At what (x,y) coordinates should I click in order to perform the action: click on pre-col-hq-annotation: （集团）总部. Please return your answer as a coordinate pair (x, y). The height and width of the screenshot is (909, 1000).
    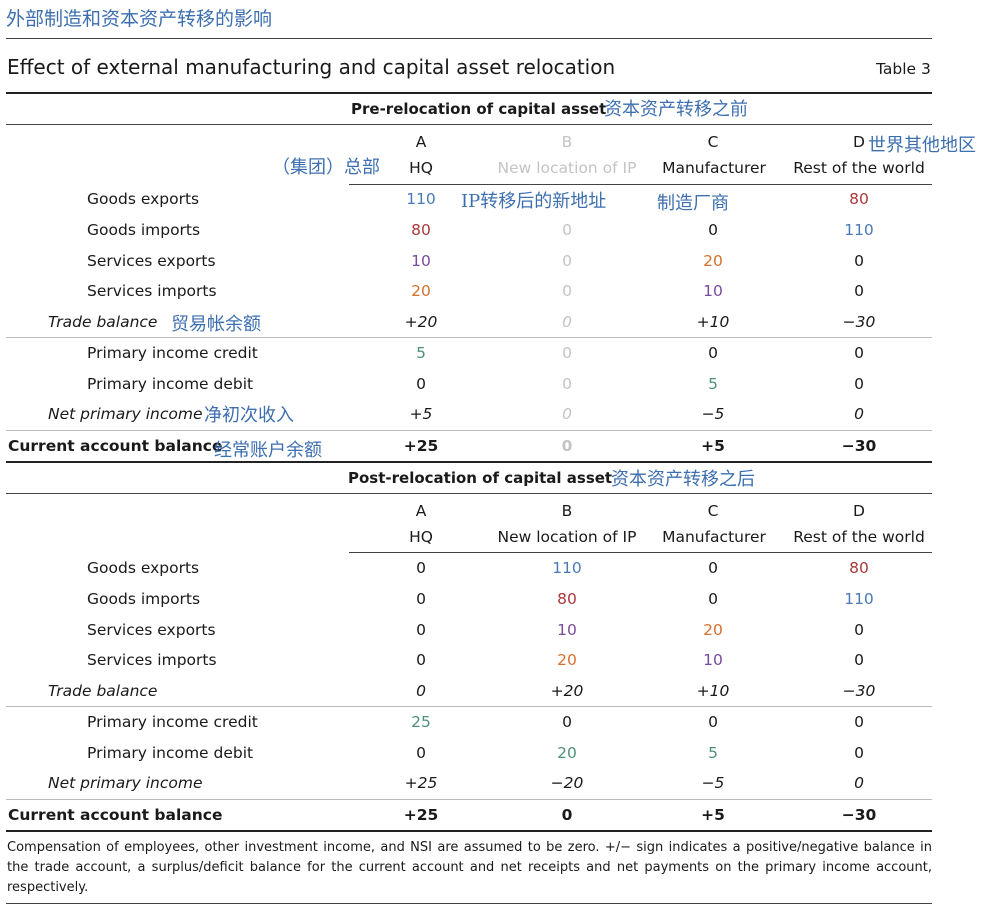
    Looking at the image, I should click on (326, 167).